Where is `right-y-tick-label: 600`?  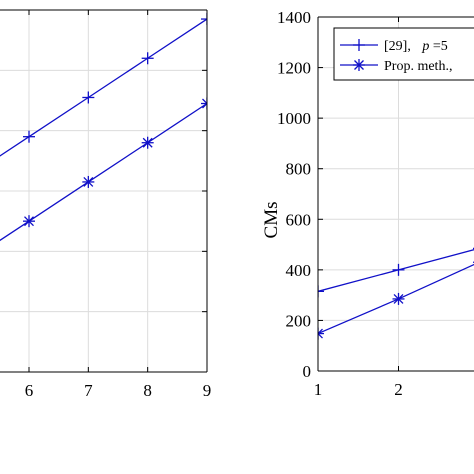
right-y-tick-label: 600 is located at coordinates (299, 219).